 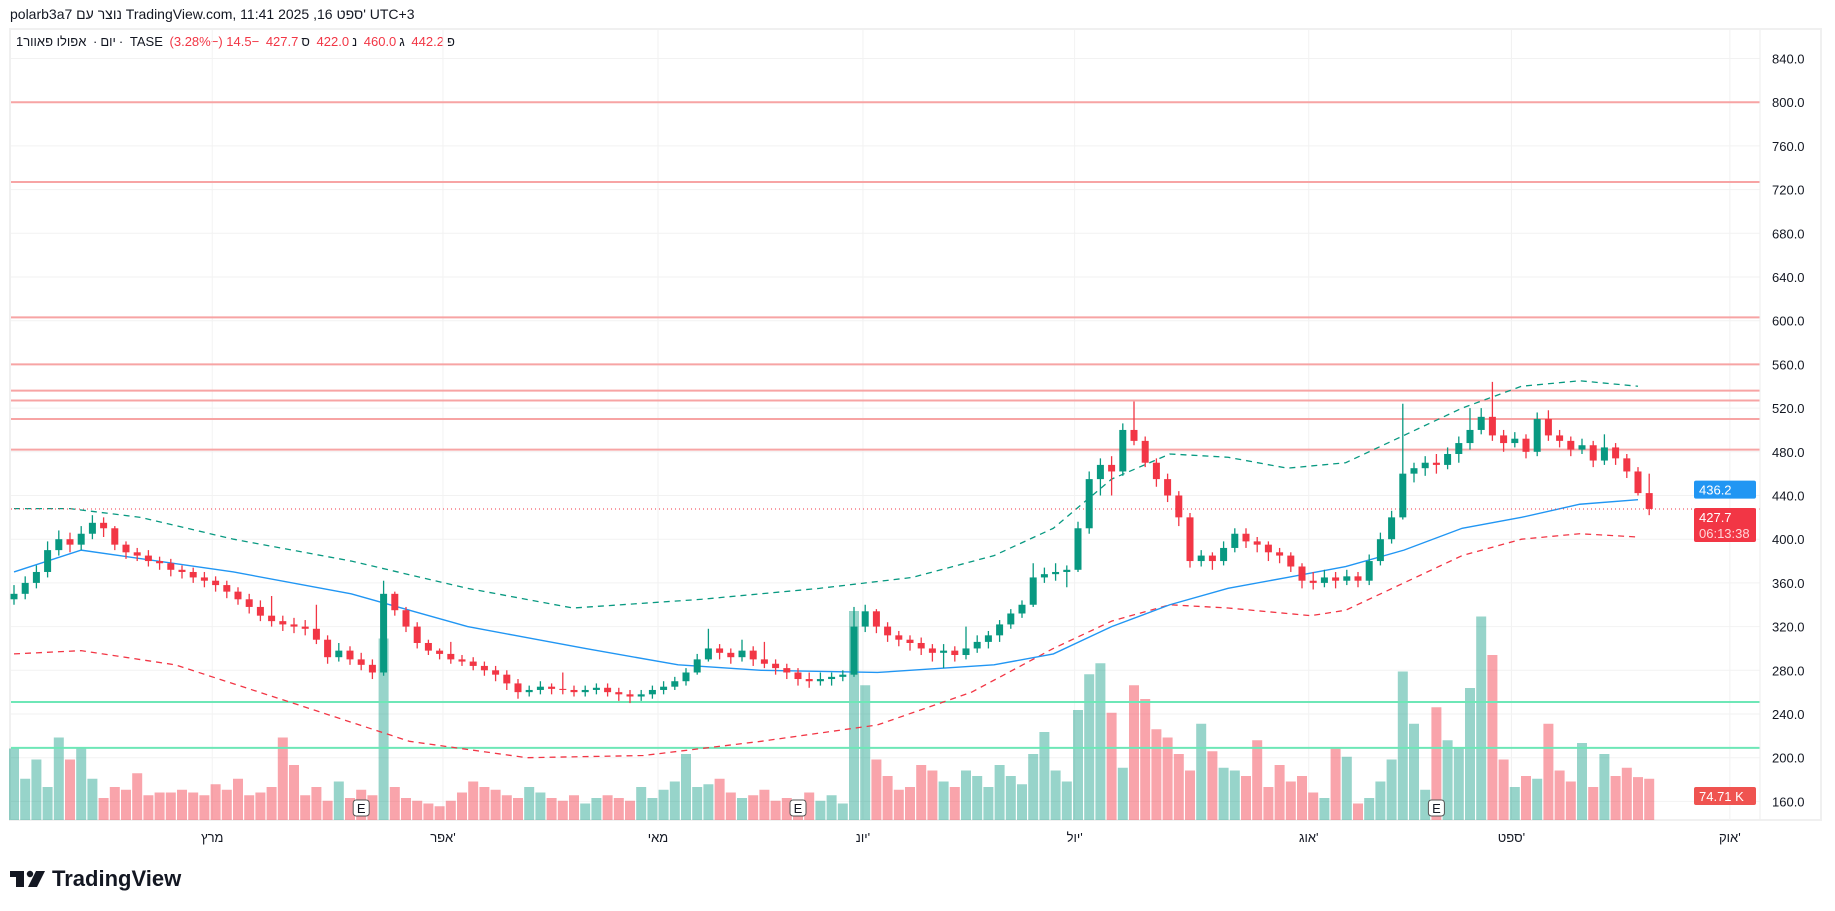 I want to click on volume-badge: 74.71 K, so click(x=1725, y=796).